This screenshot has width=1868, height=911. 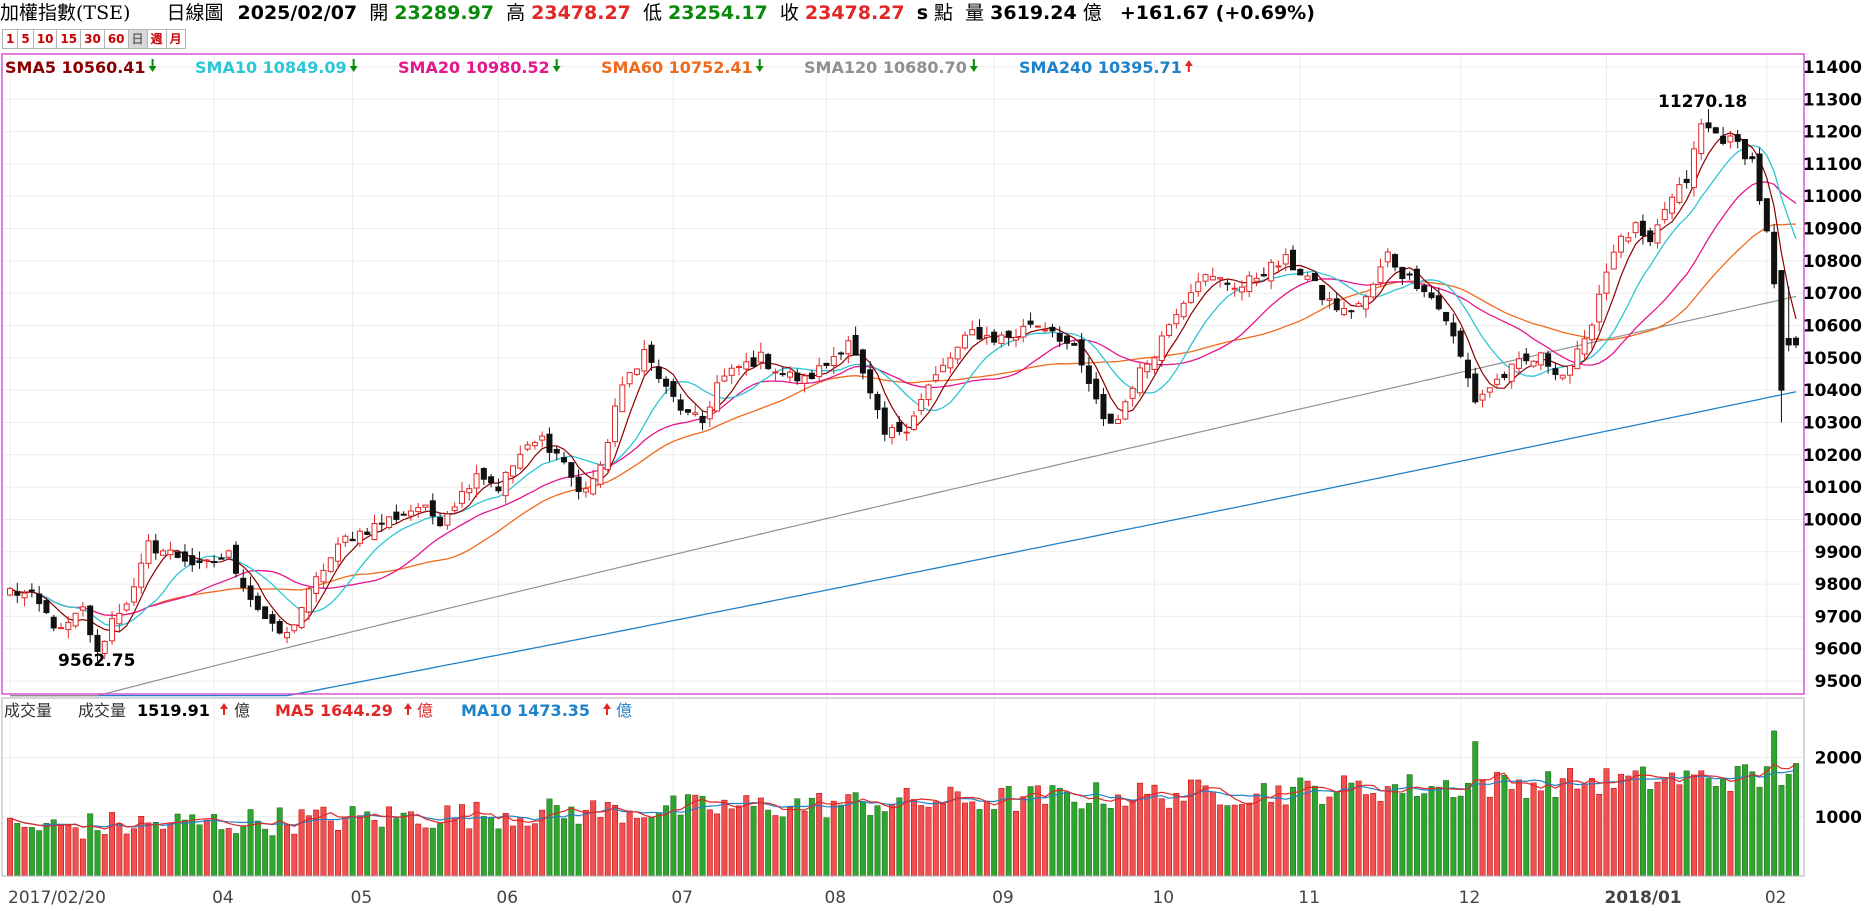 What do you see at coordinates (1832, 423) in the screenshot?
I see `price-tick-label: 10300` at bounding box center [1832, 423].